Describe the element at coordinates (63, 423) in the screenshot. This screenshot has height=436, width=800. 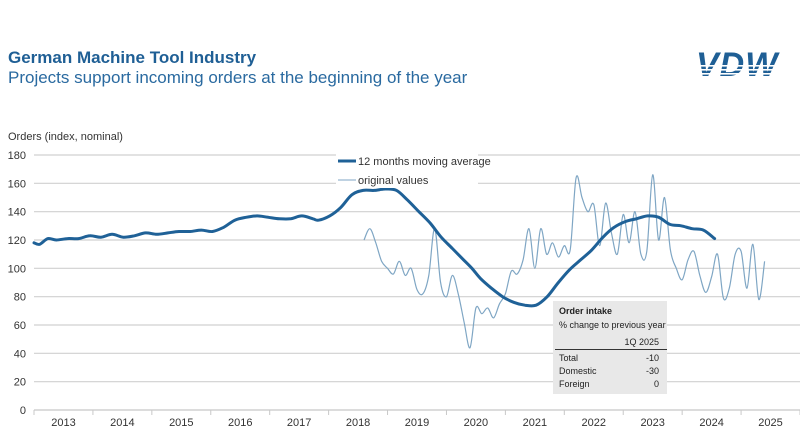
I see `x-tick-label: 2013` at that location.